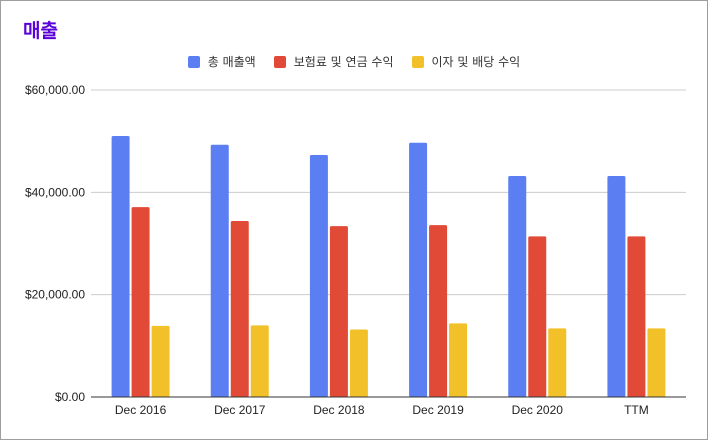 The width and height of the screenshot is (708, 440). What do you see at coordinates (636, 410) in the screenshot?
I see `x-tick-label-5: TTM` at bounding box center [636, 410].